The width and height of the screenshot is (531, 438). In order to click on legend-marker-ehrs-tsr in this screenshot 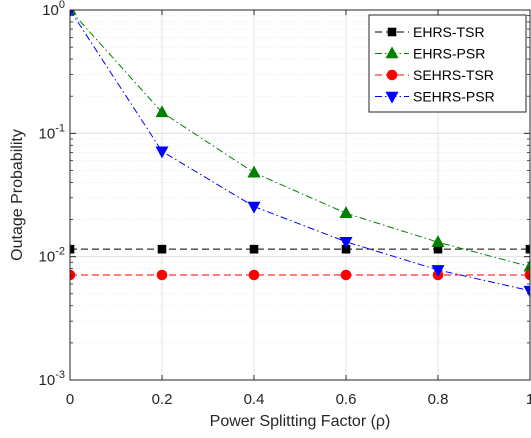, I will do `click(392, 32)`.